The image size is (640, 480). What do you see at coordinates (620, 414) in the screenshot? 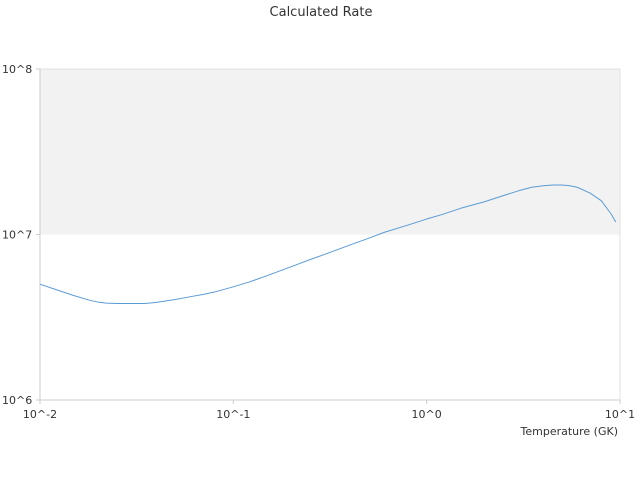
I see `x-tick-label: 10^1` at bounding box center [620, 414].